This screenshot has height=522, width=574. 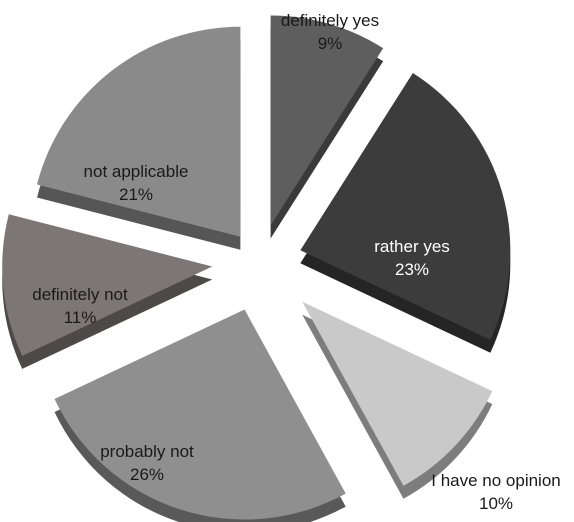 I want to click on slice-definitely-yes, so click(x=327, y=120).